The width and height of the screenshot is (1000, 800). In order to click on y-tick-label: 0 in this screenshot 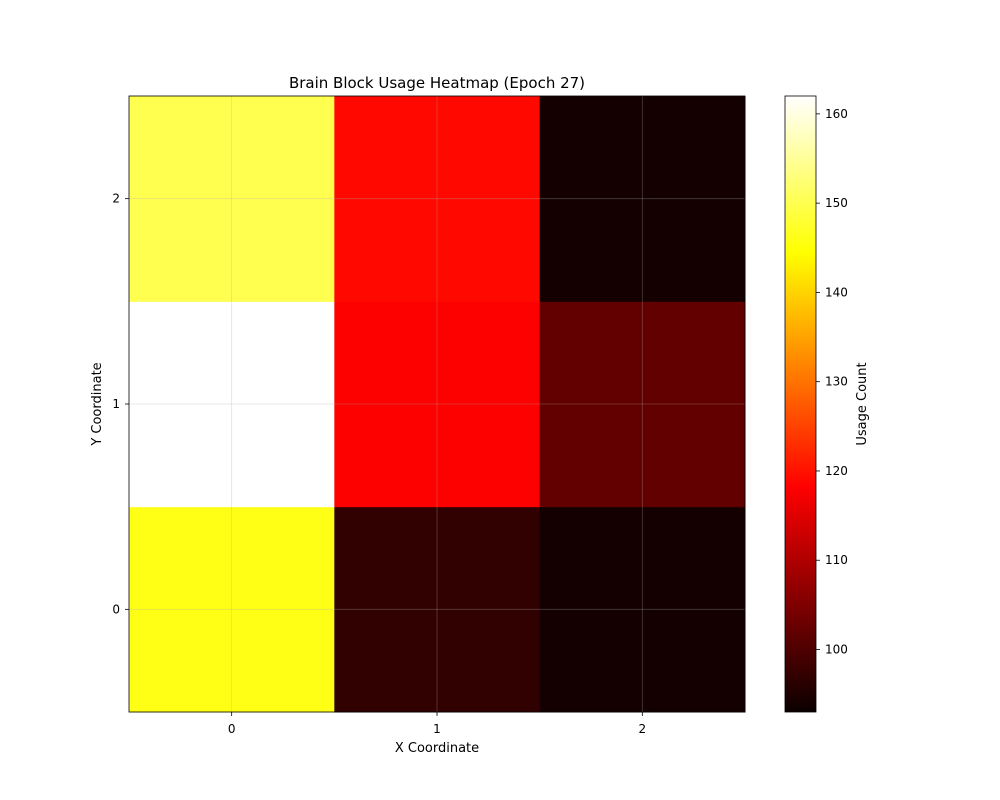, I will do `click(116, 609)`.